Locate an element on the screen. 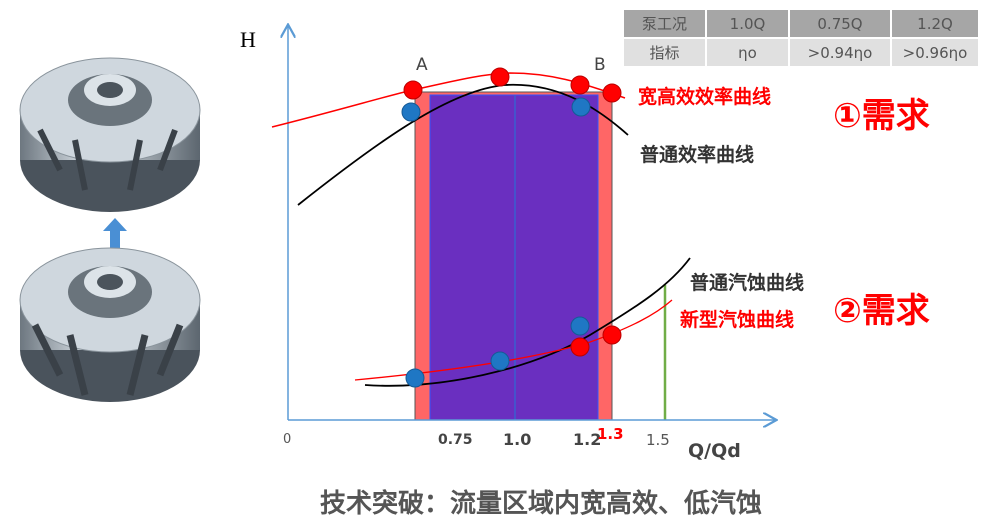 The image size is (1002, 531). tick-0: 0 is located at coordinates (287, 439).